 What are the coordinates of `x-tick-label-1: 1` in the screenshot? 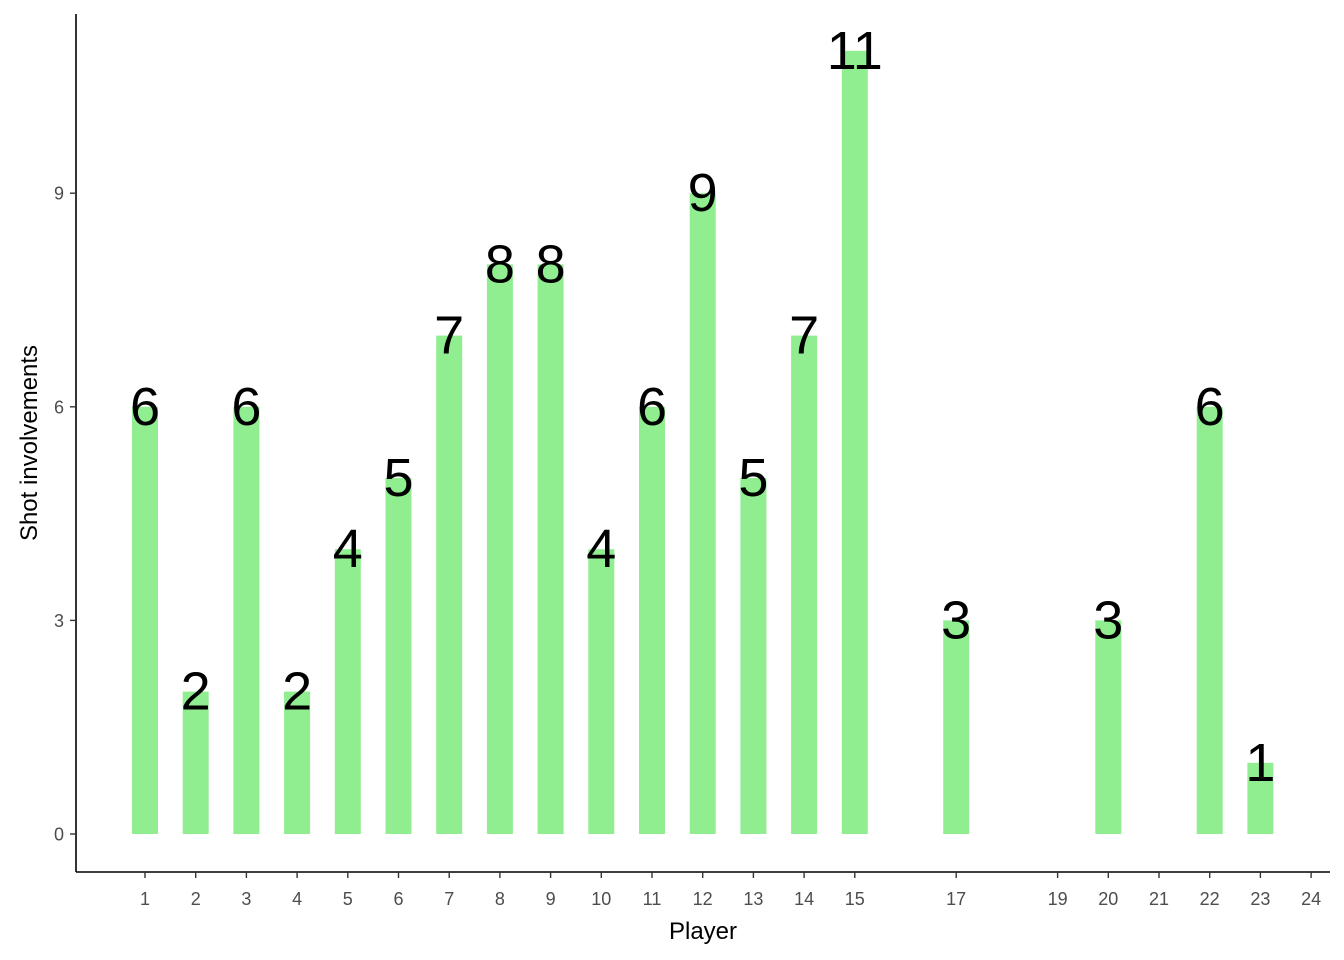 It's located at (145, 899).